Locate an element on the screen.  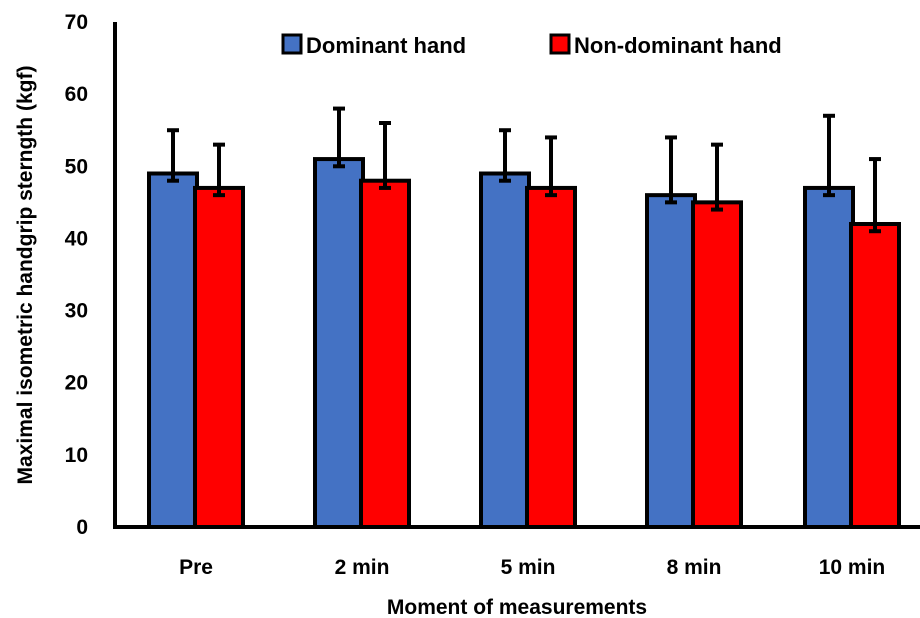
y-tick-label: 0 is located at coordinates (82, 527).